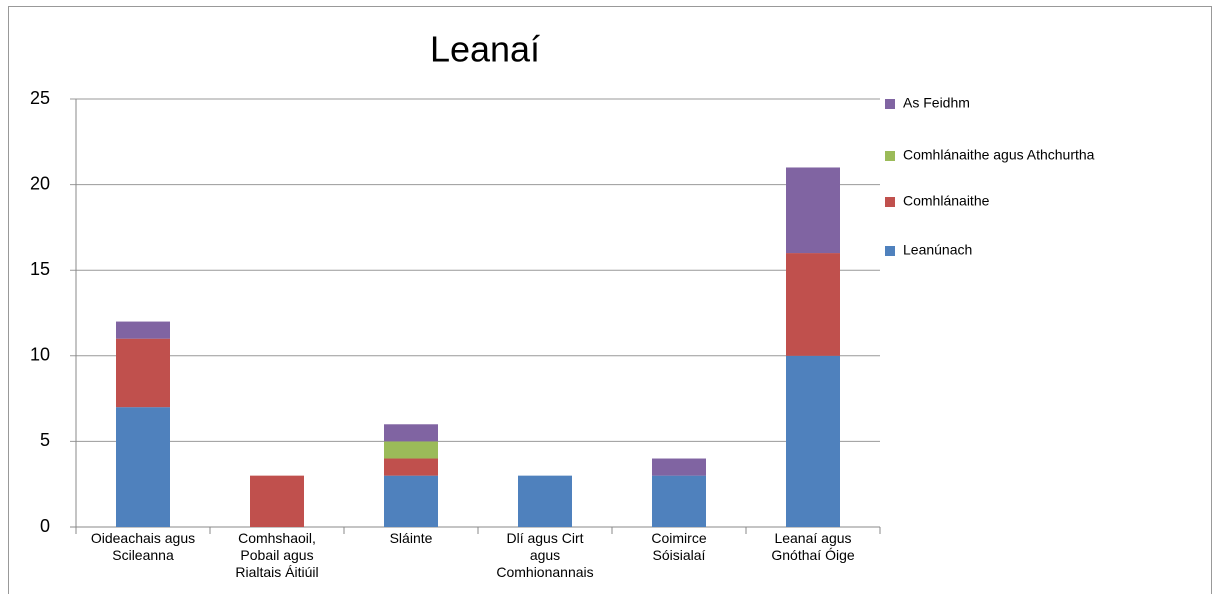  What do you see at coordinates (143, 546) in the screenshot?
I see `x-tick-label: Oideachais agus Scileanna` at bounding box center [143, 546].